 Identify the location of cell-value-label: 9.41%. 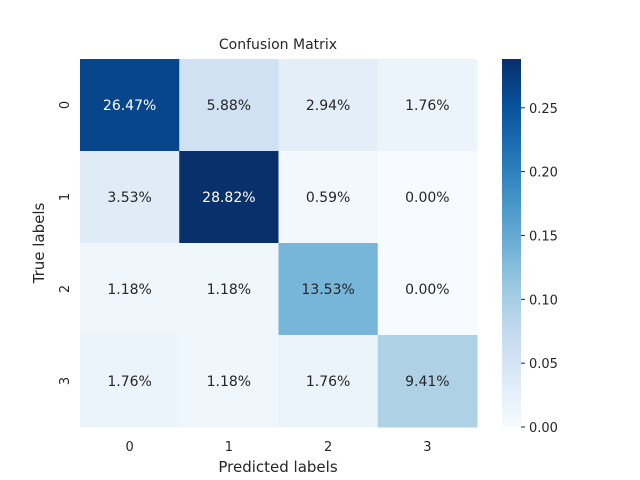
(427, 382).